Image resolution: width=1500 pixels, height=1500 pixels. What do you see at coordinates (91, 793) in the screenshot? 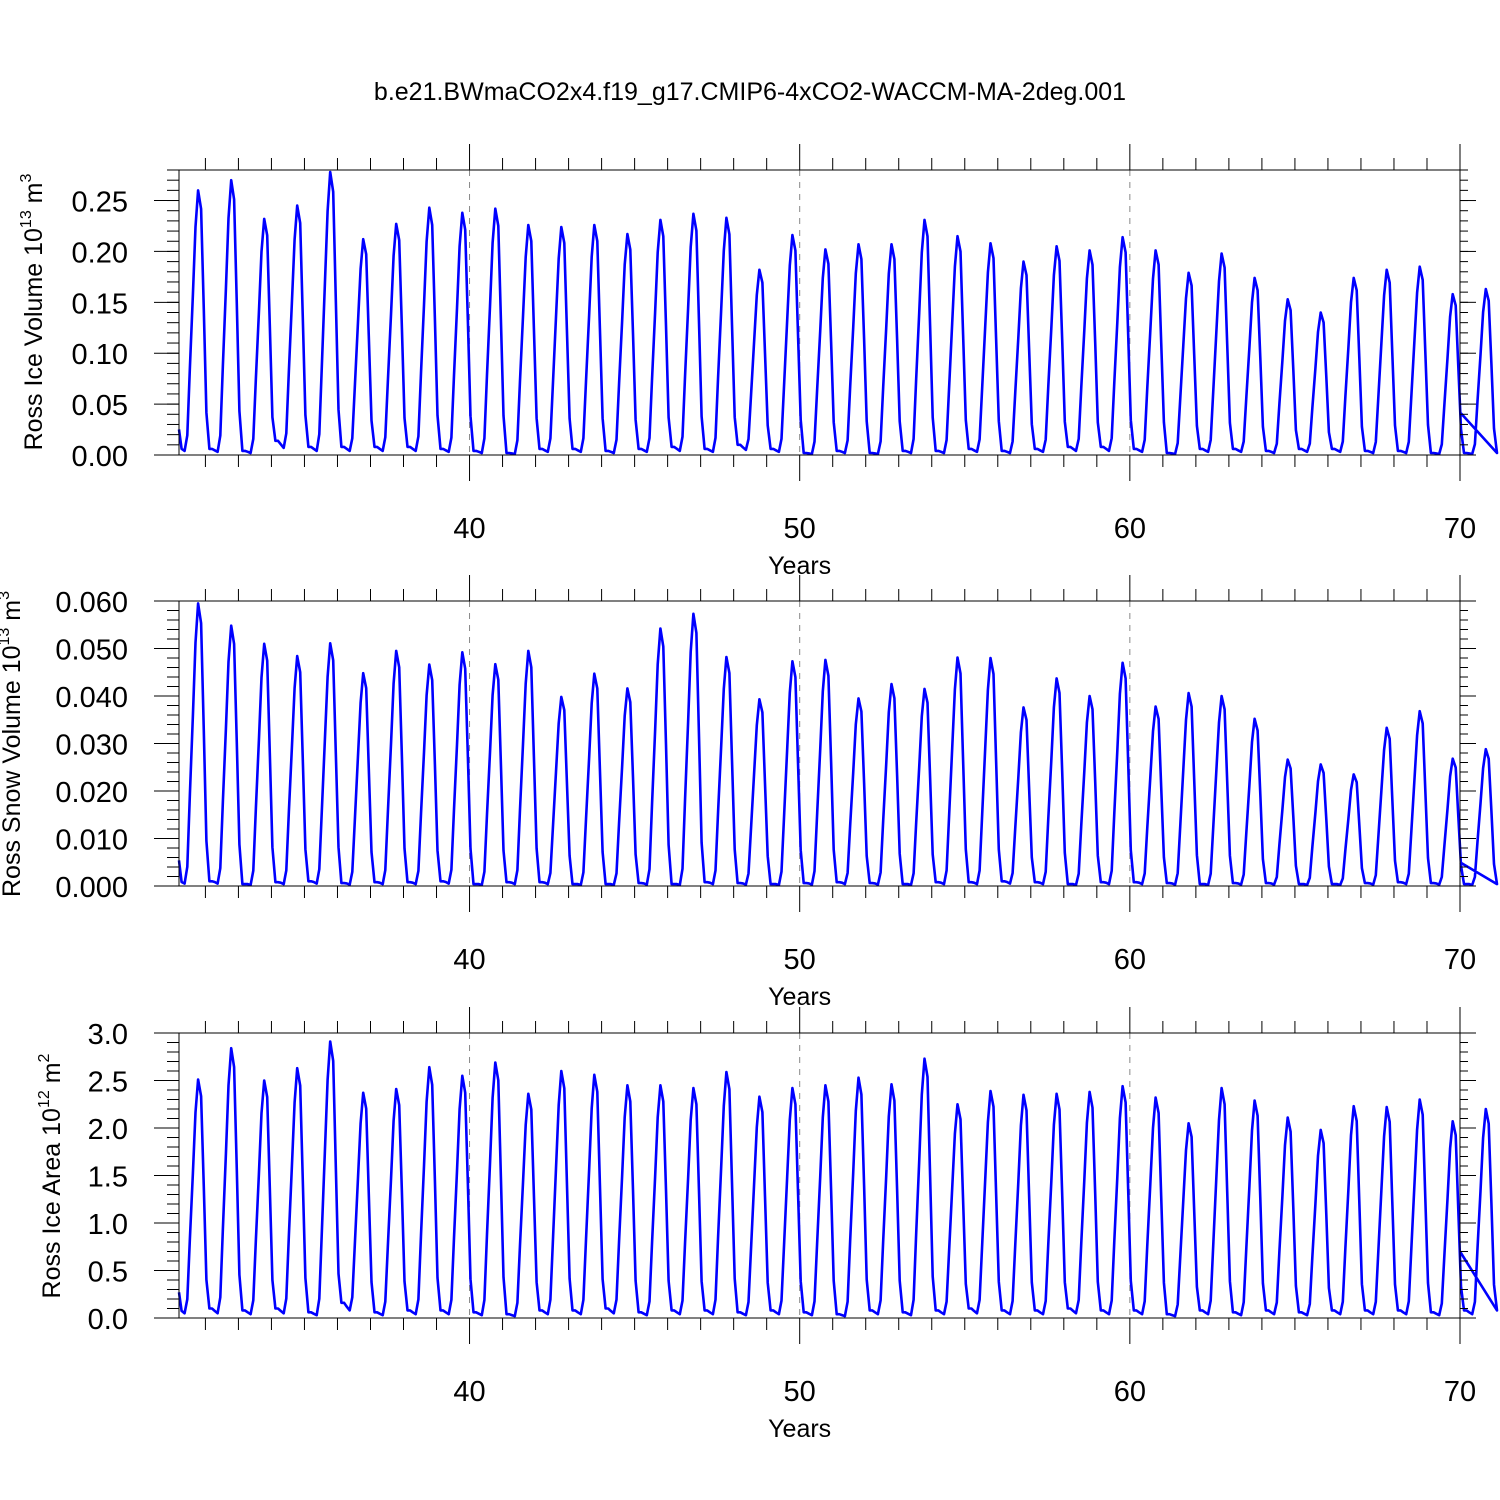
I see `y-tick-label: 0.020` at bounding box center [91, 793].